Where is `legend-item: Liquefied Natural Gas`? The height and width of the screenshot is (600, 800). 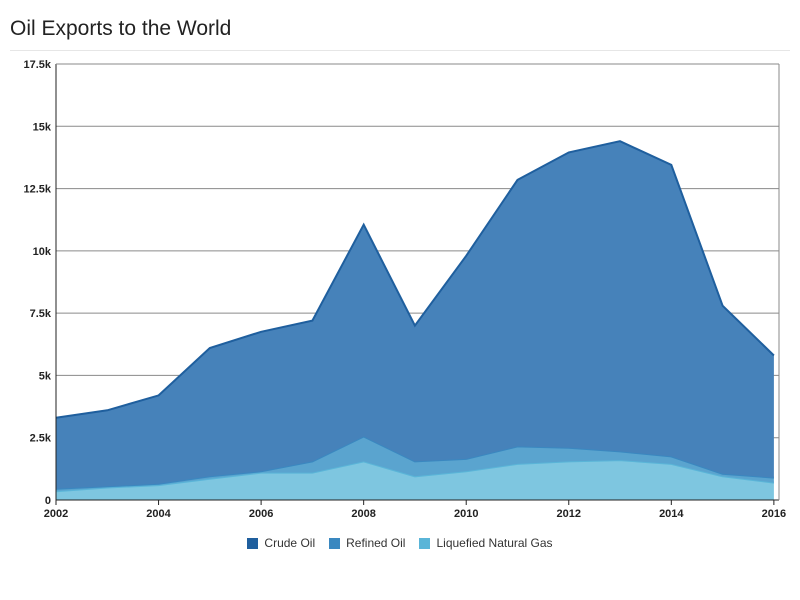
legend-item: Liquefied Natural Gas is located at coordinates (486, 543).